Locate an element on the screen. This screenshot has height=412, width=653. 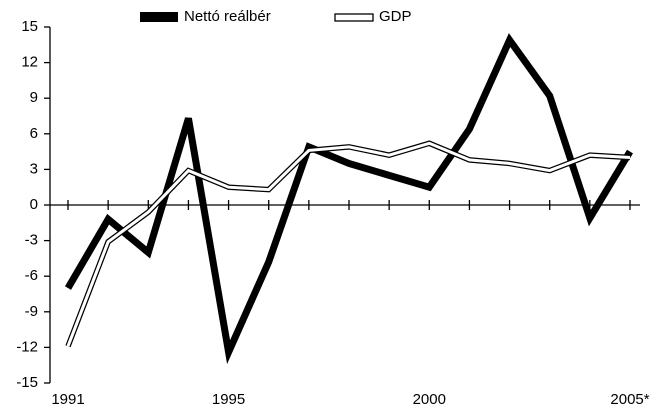
y-tick-label: 9 is located at coordinates (34, 97).